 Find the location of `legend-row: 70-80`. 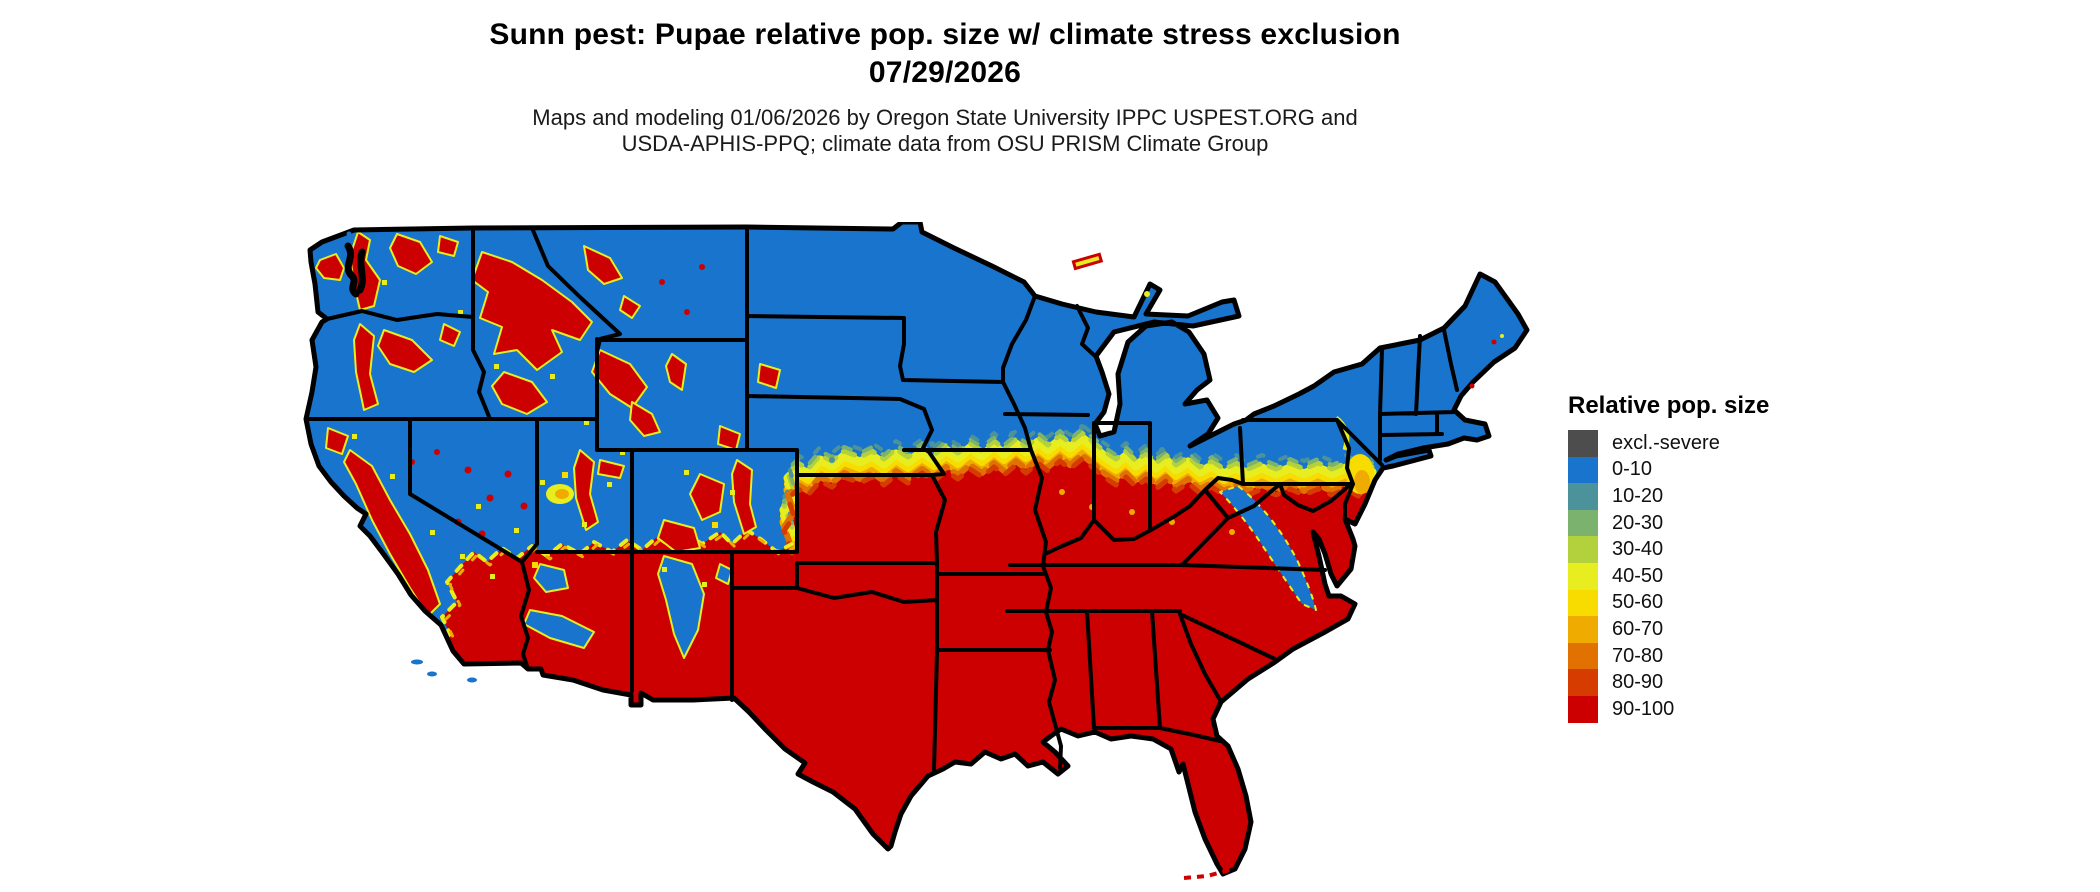

legend-row: 70-80 is located at coordinates (1718, 656).